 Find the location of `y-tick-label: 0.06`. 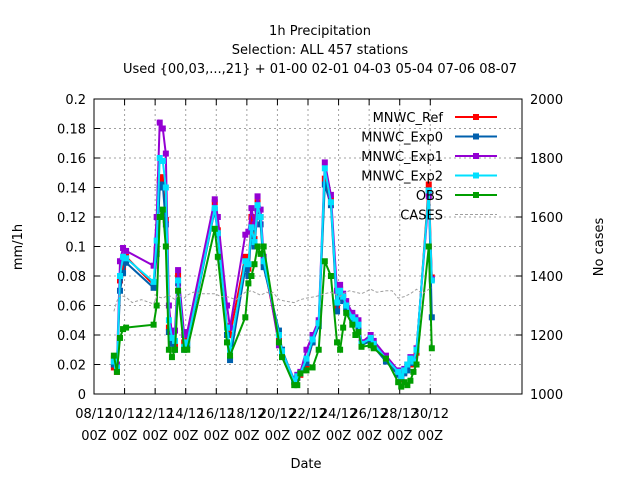

y-tick-label: 0.06 is located at coordinates (71, 307).